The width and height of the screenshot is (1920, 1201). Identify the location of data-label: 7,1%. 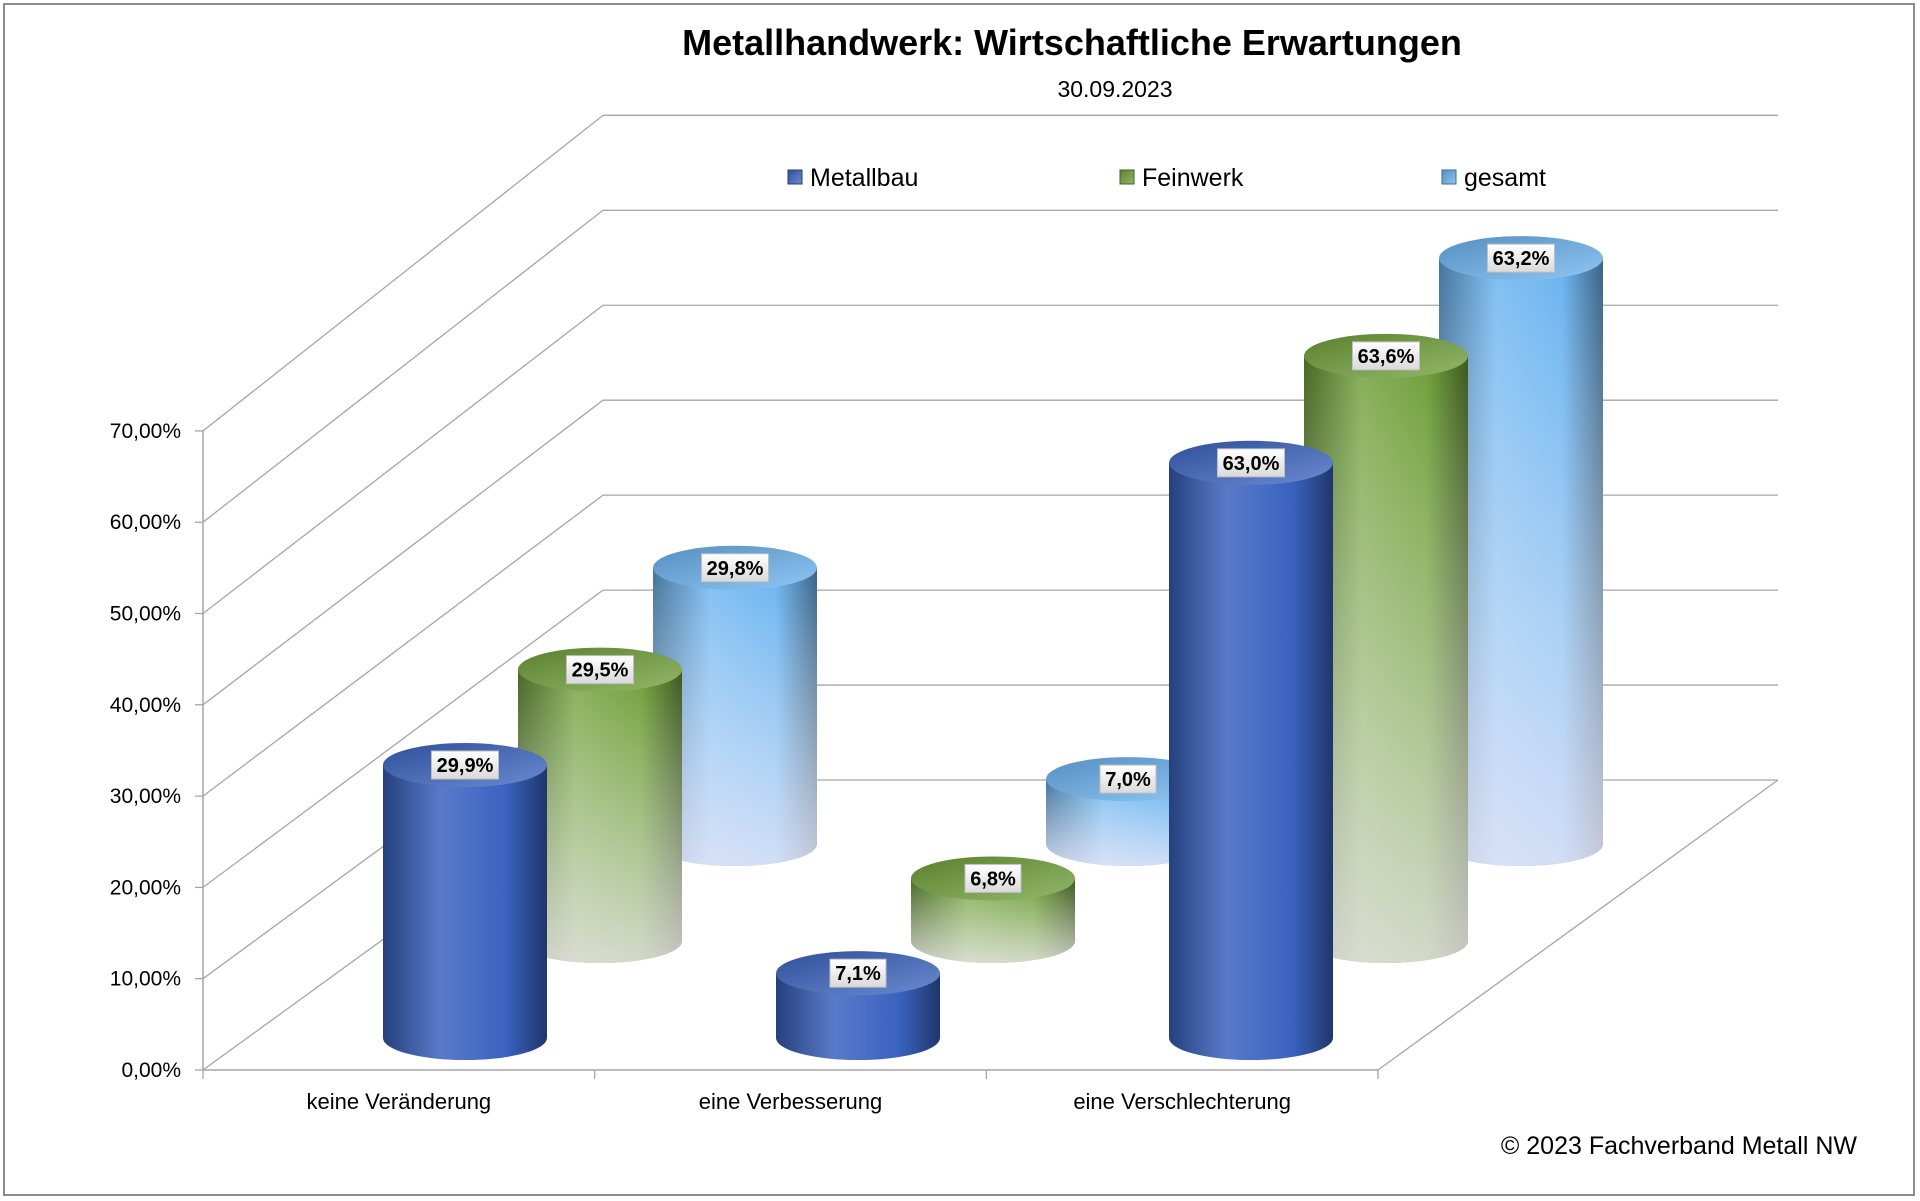
(858, 974).